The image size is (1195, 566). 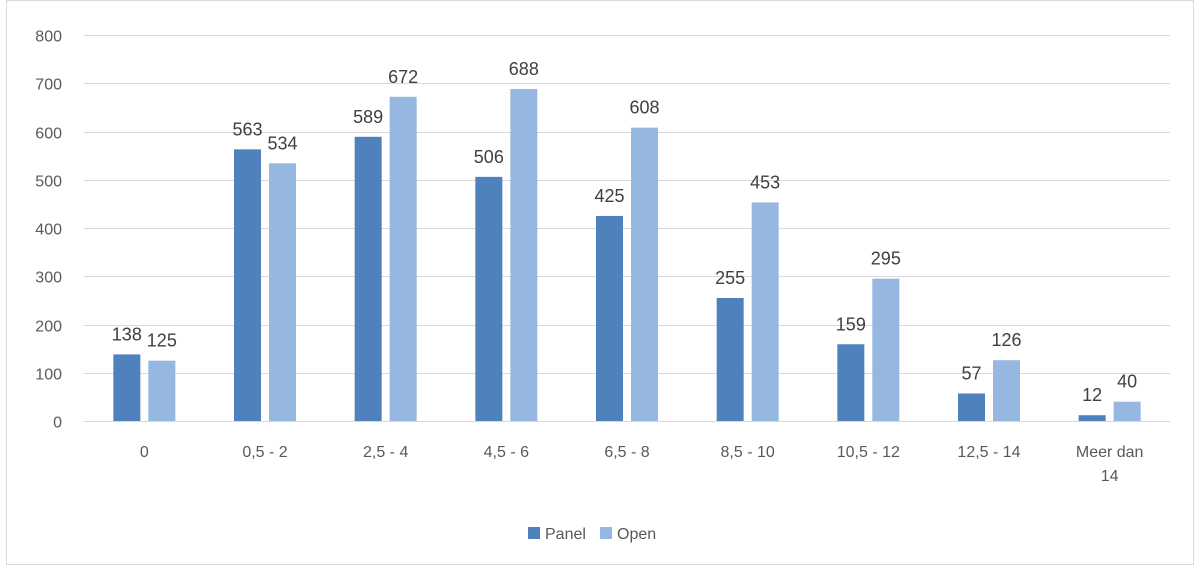 What do you see at coordinates (162, 341) in the screenshot?
I see `data-label-open: 125` at bounding box center [162, 341].